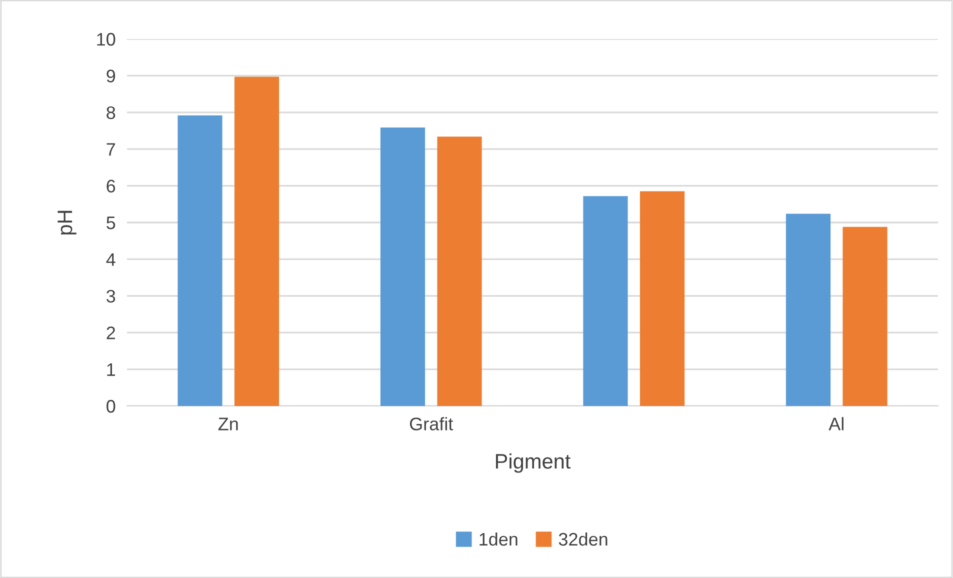 The width and height of the screenshot is (953, 578). I want to click on y-tick-label: 5, so click(111, 223).